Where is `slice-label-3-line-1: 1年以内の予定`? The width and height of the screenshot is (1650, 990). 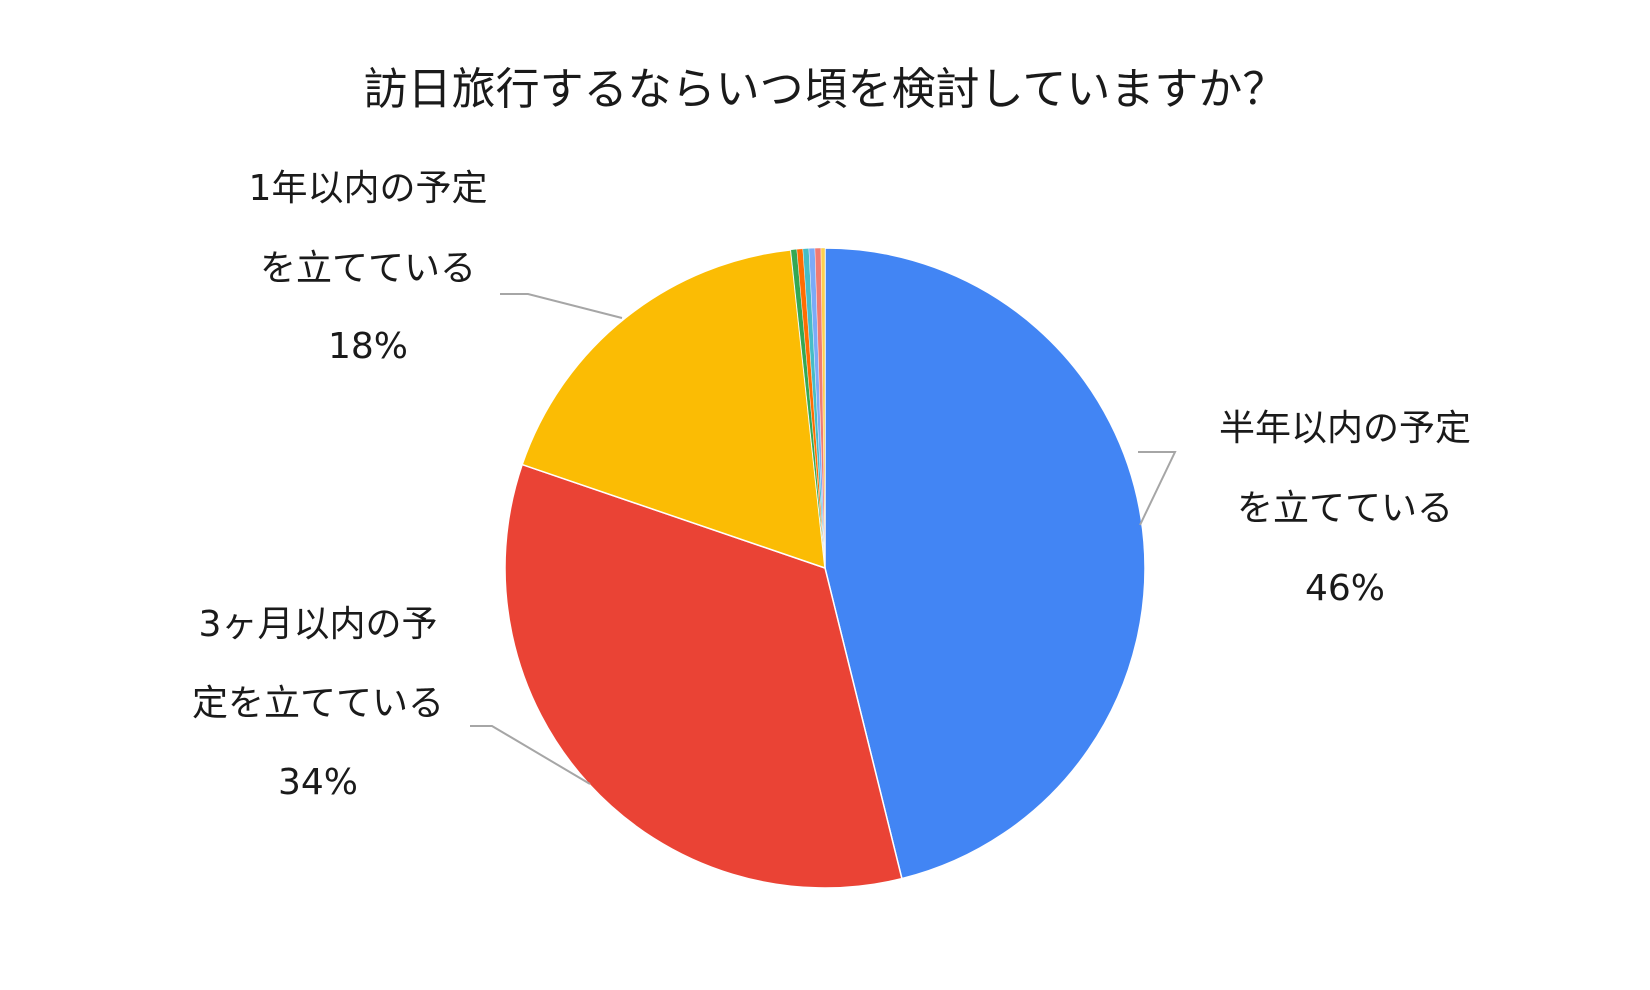
slice-label-3-line-1: 1年以内の予定 is located at coordinates (368, 188).